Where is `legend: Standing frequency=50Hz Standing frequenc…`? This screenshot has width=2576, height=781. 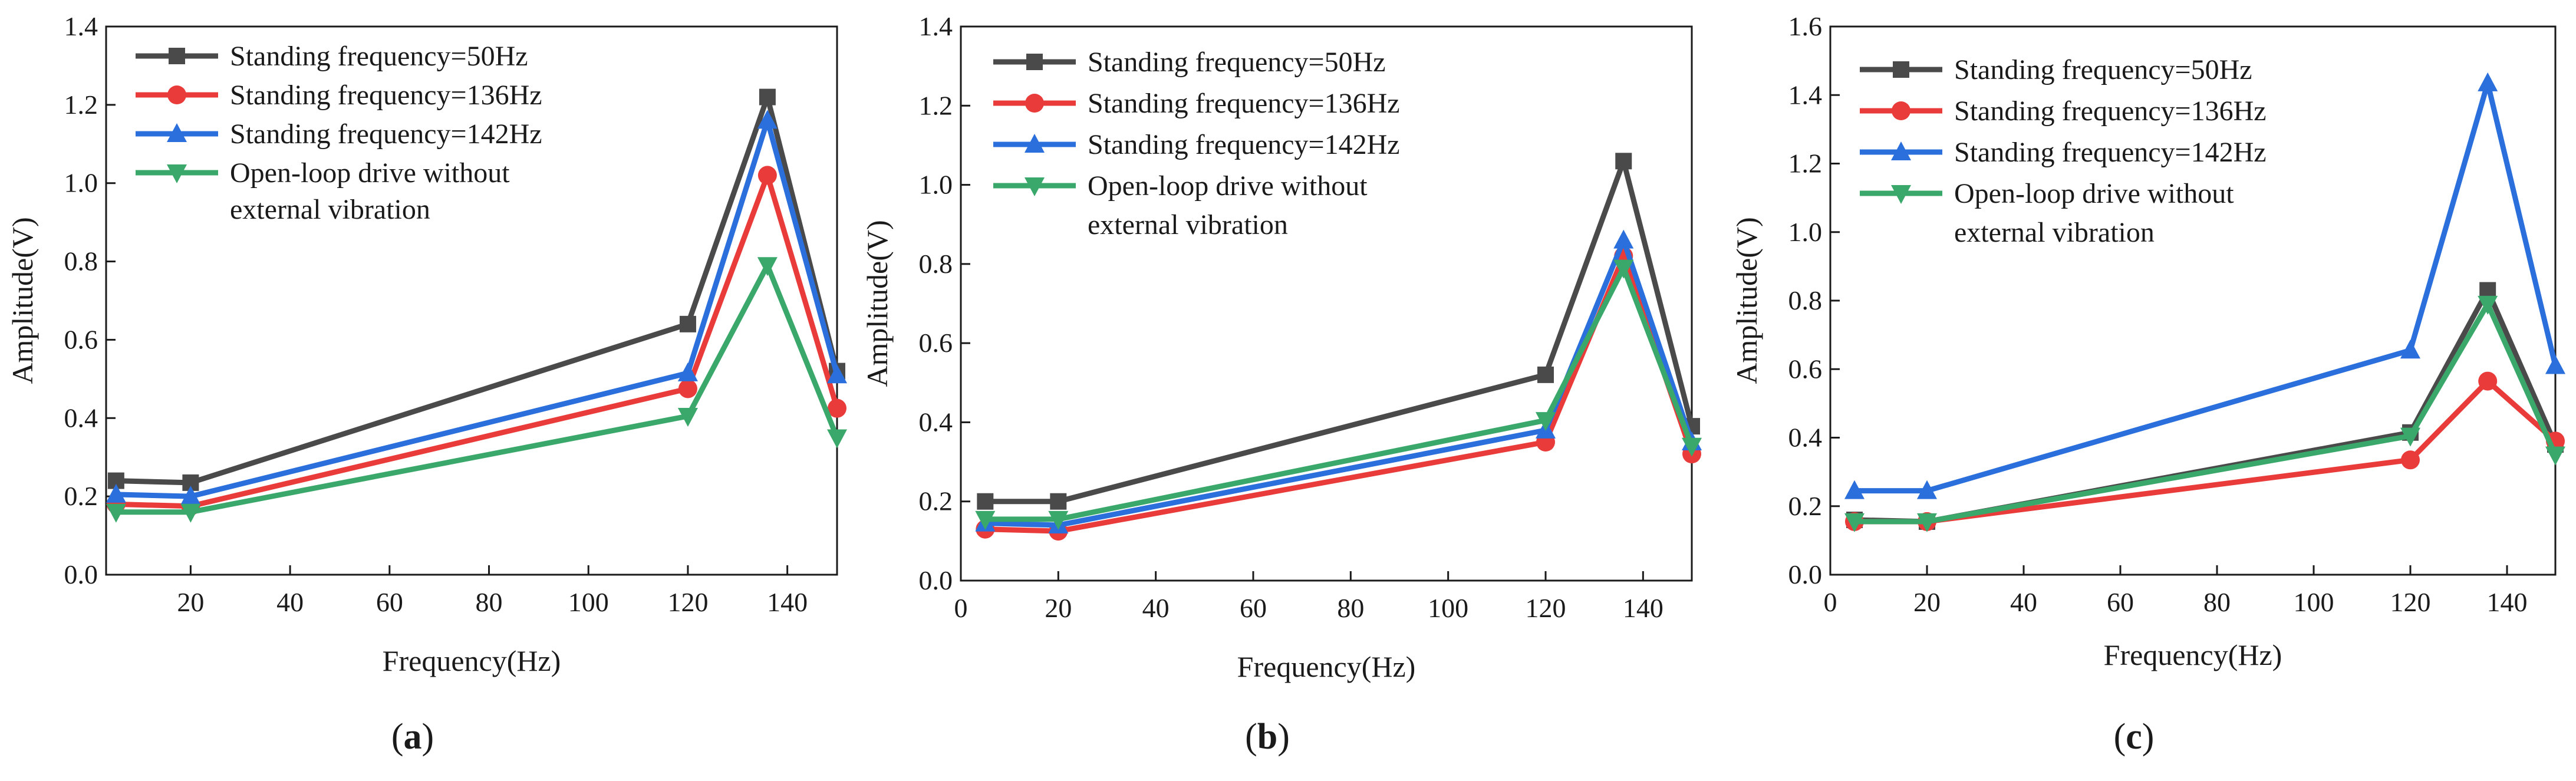 legend: Standing frequency=50Hz Standing frequenc… is located at coordinates (2063, 151).